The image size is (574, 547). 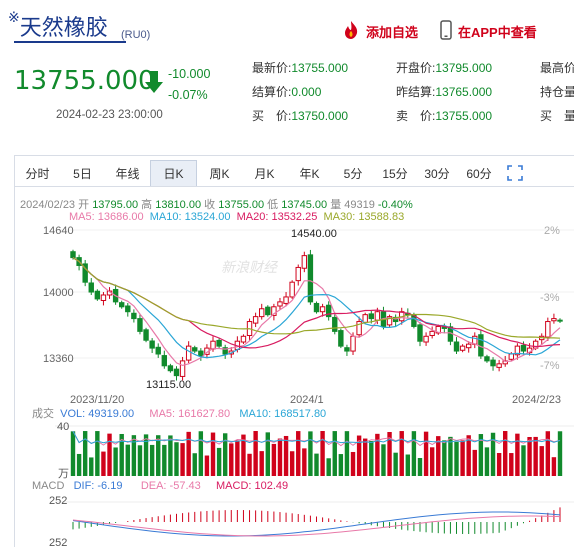 I want to click on high-label: 14540.00, so click(x=314, y=234).